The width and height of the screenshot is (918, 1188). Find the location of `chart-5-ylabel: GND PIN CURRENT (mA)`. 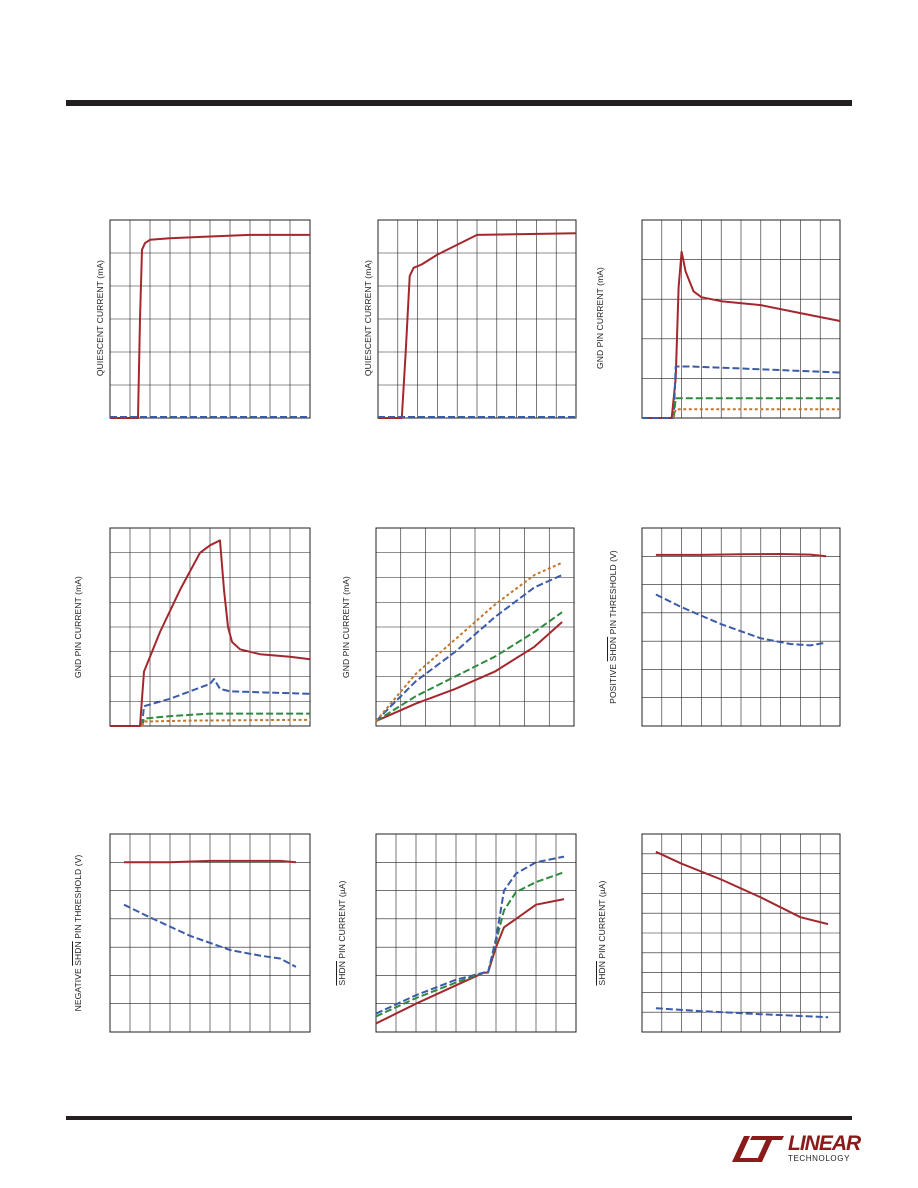

chart-5-ylabel: GND PIN CURRENT (mA) is located at coordinates (346, 627).